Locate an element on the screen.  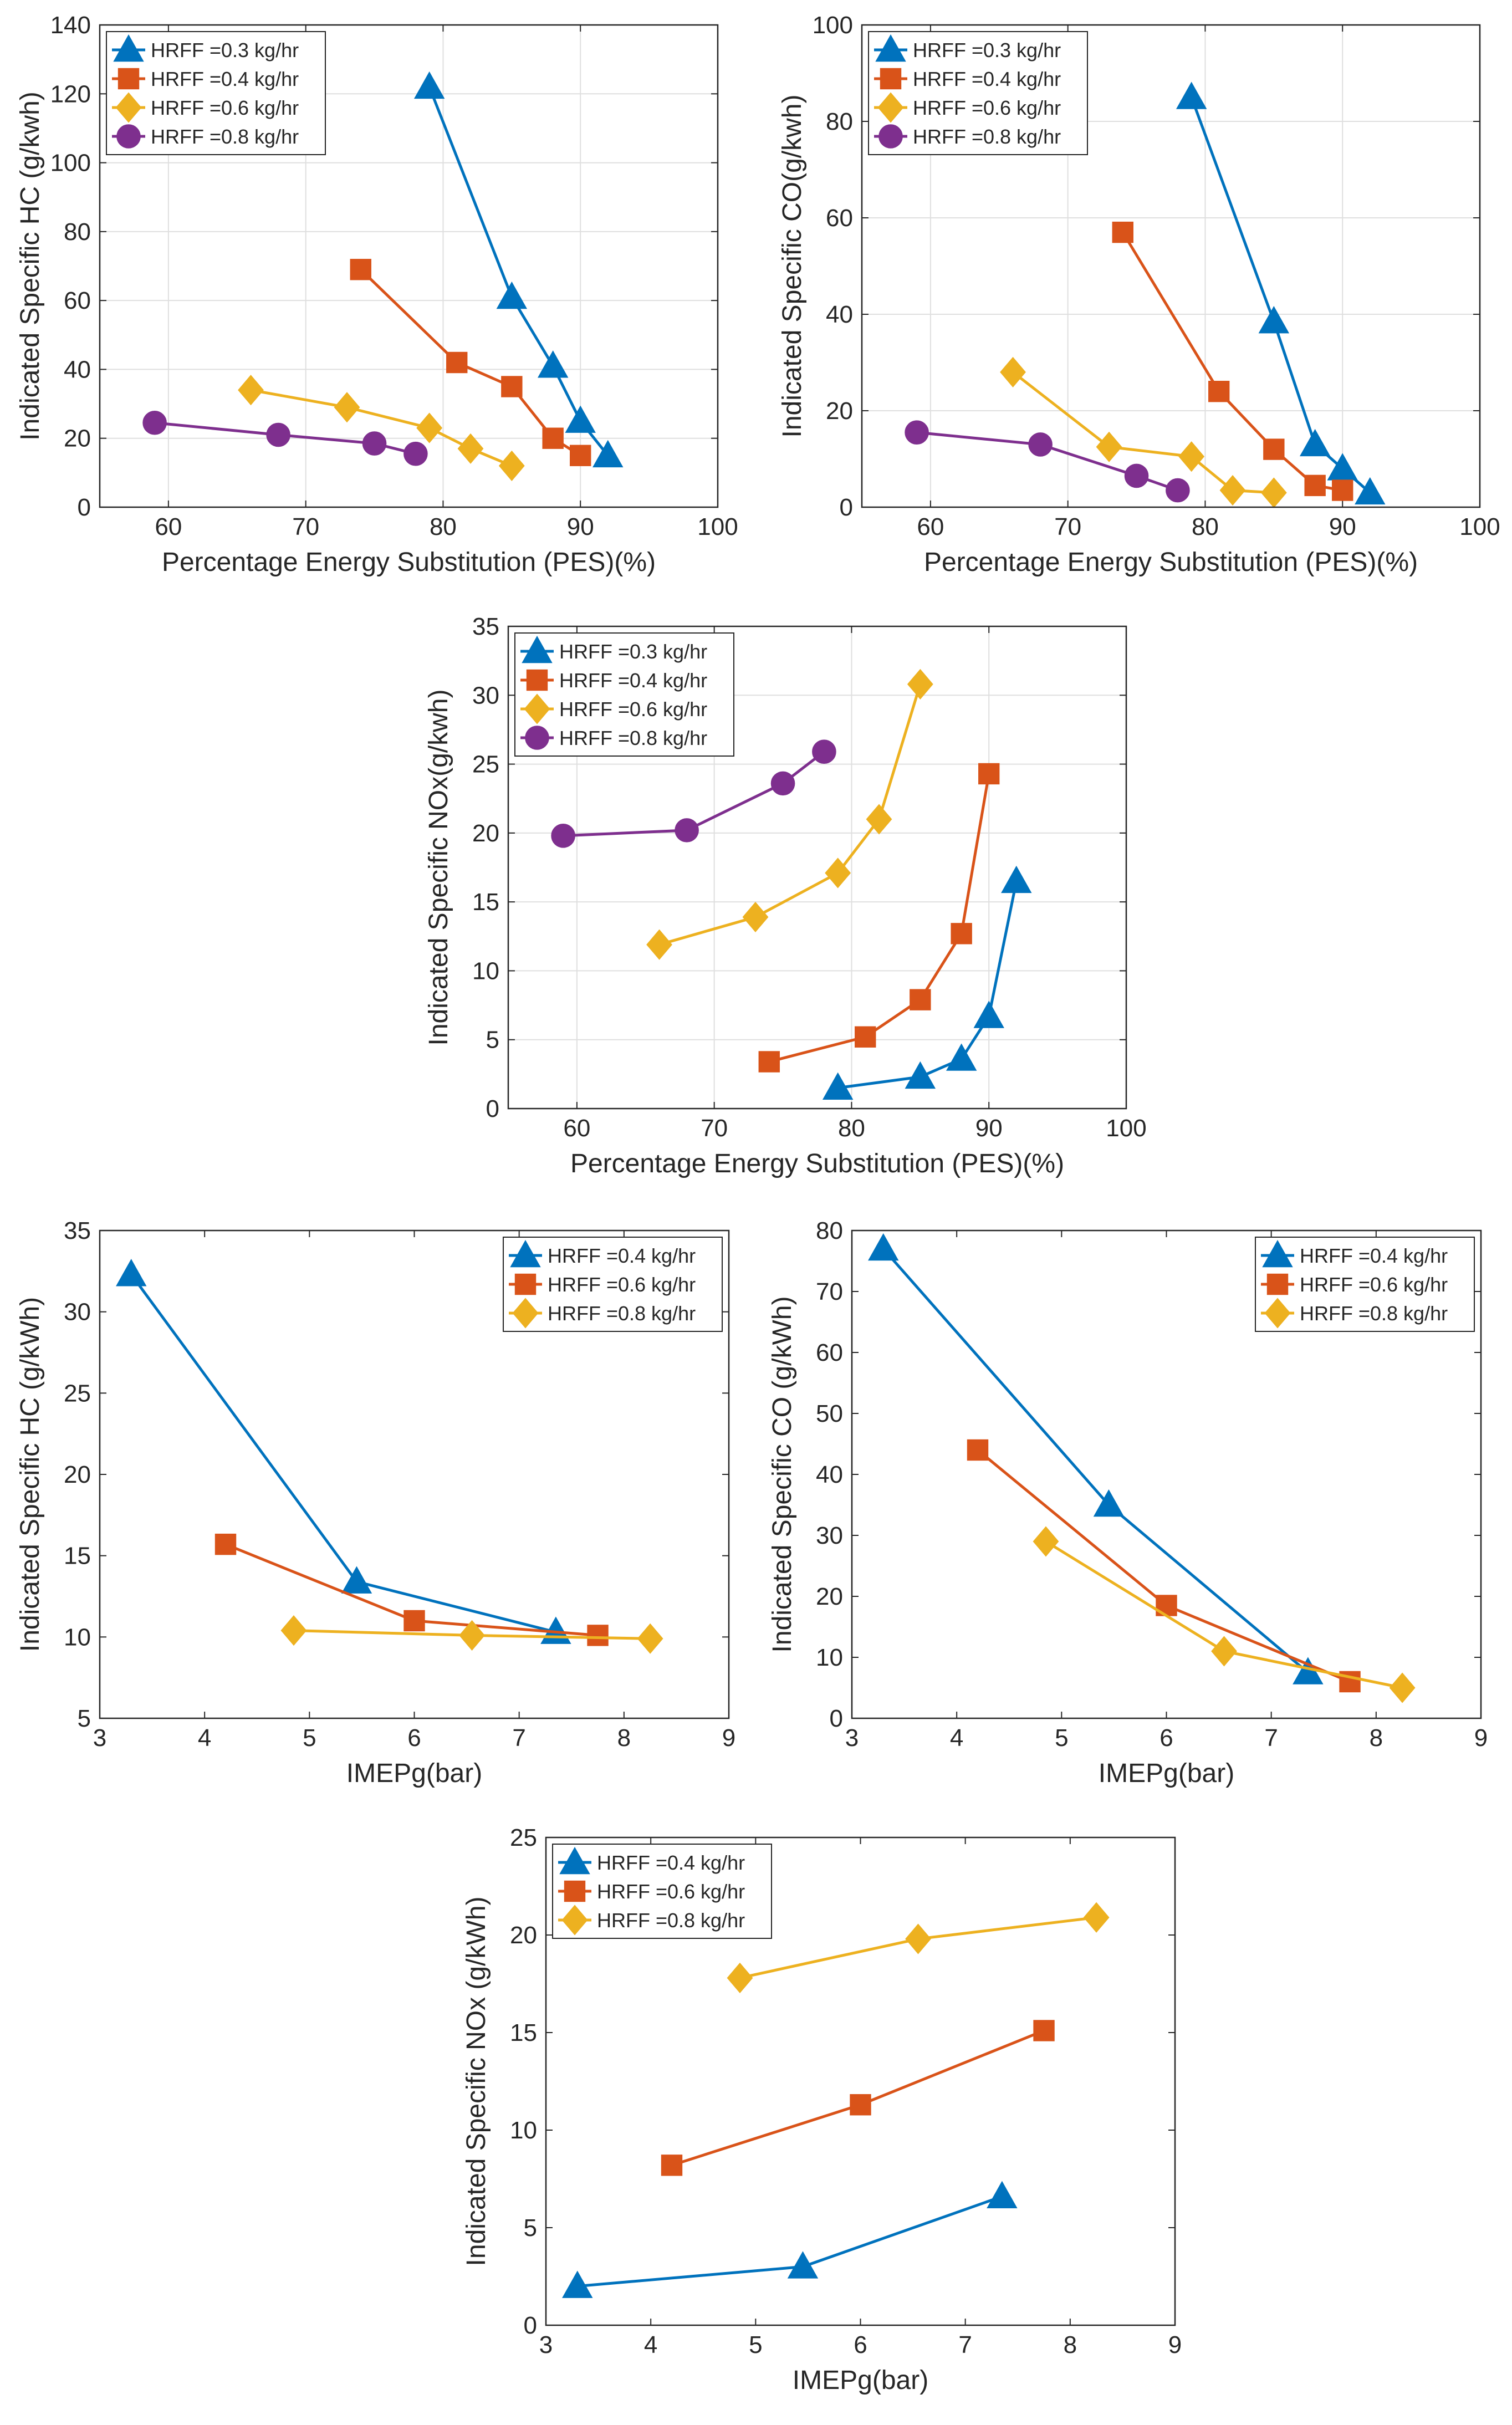
x-tick-label: 80 is located at coordinates (851, 1128).